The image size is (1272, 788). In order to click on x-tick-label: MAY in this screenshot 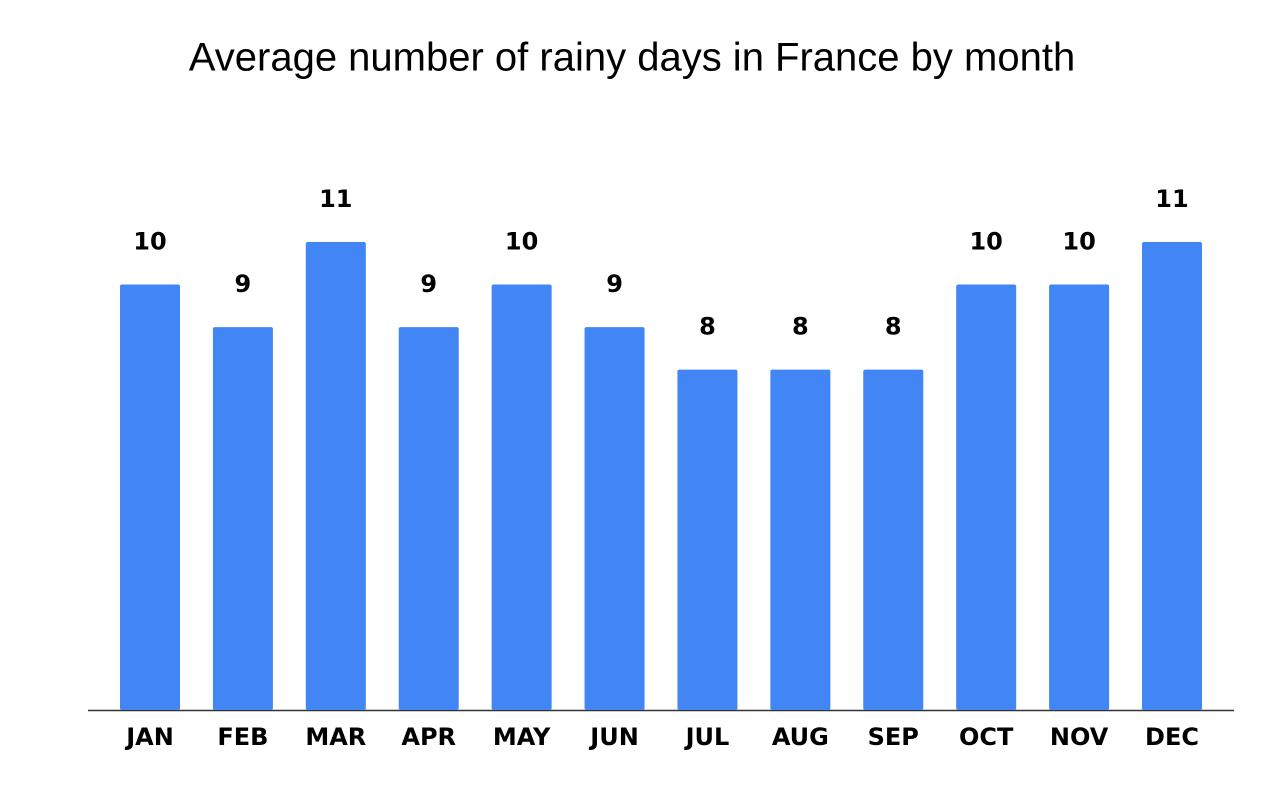, I will do `click(522, 737)`.